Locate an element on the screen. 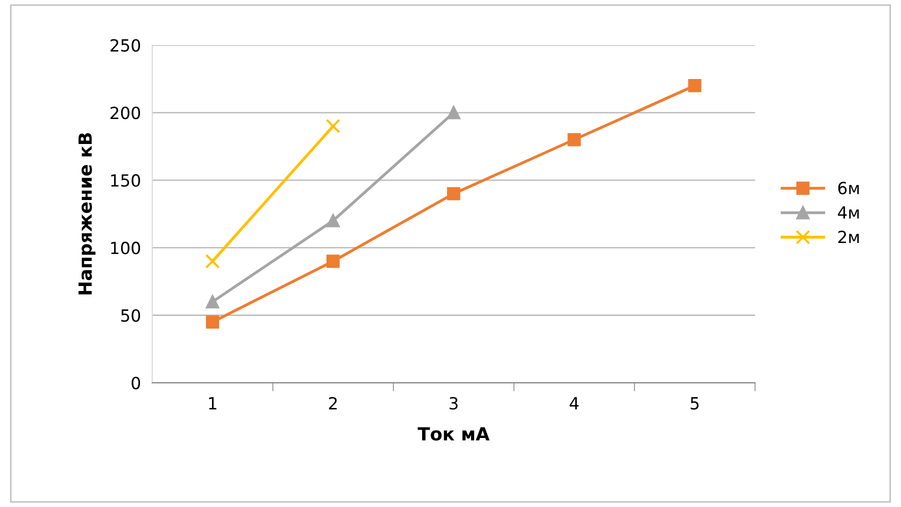  x-tick-label: 2 is located at coordinates (333, 403).